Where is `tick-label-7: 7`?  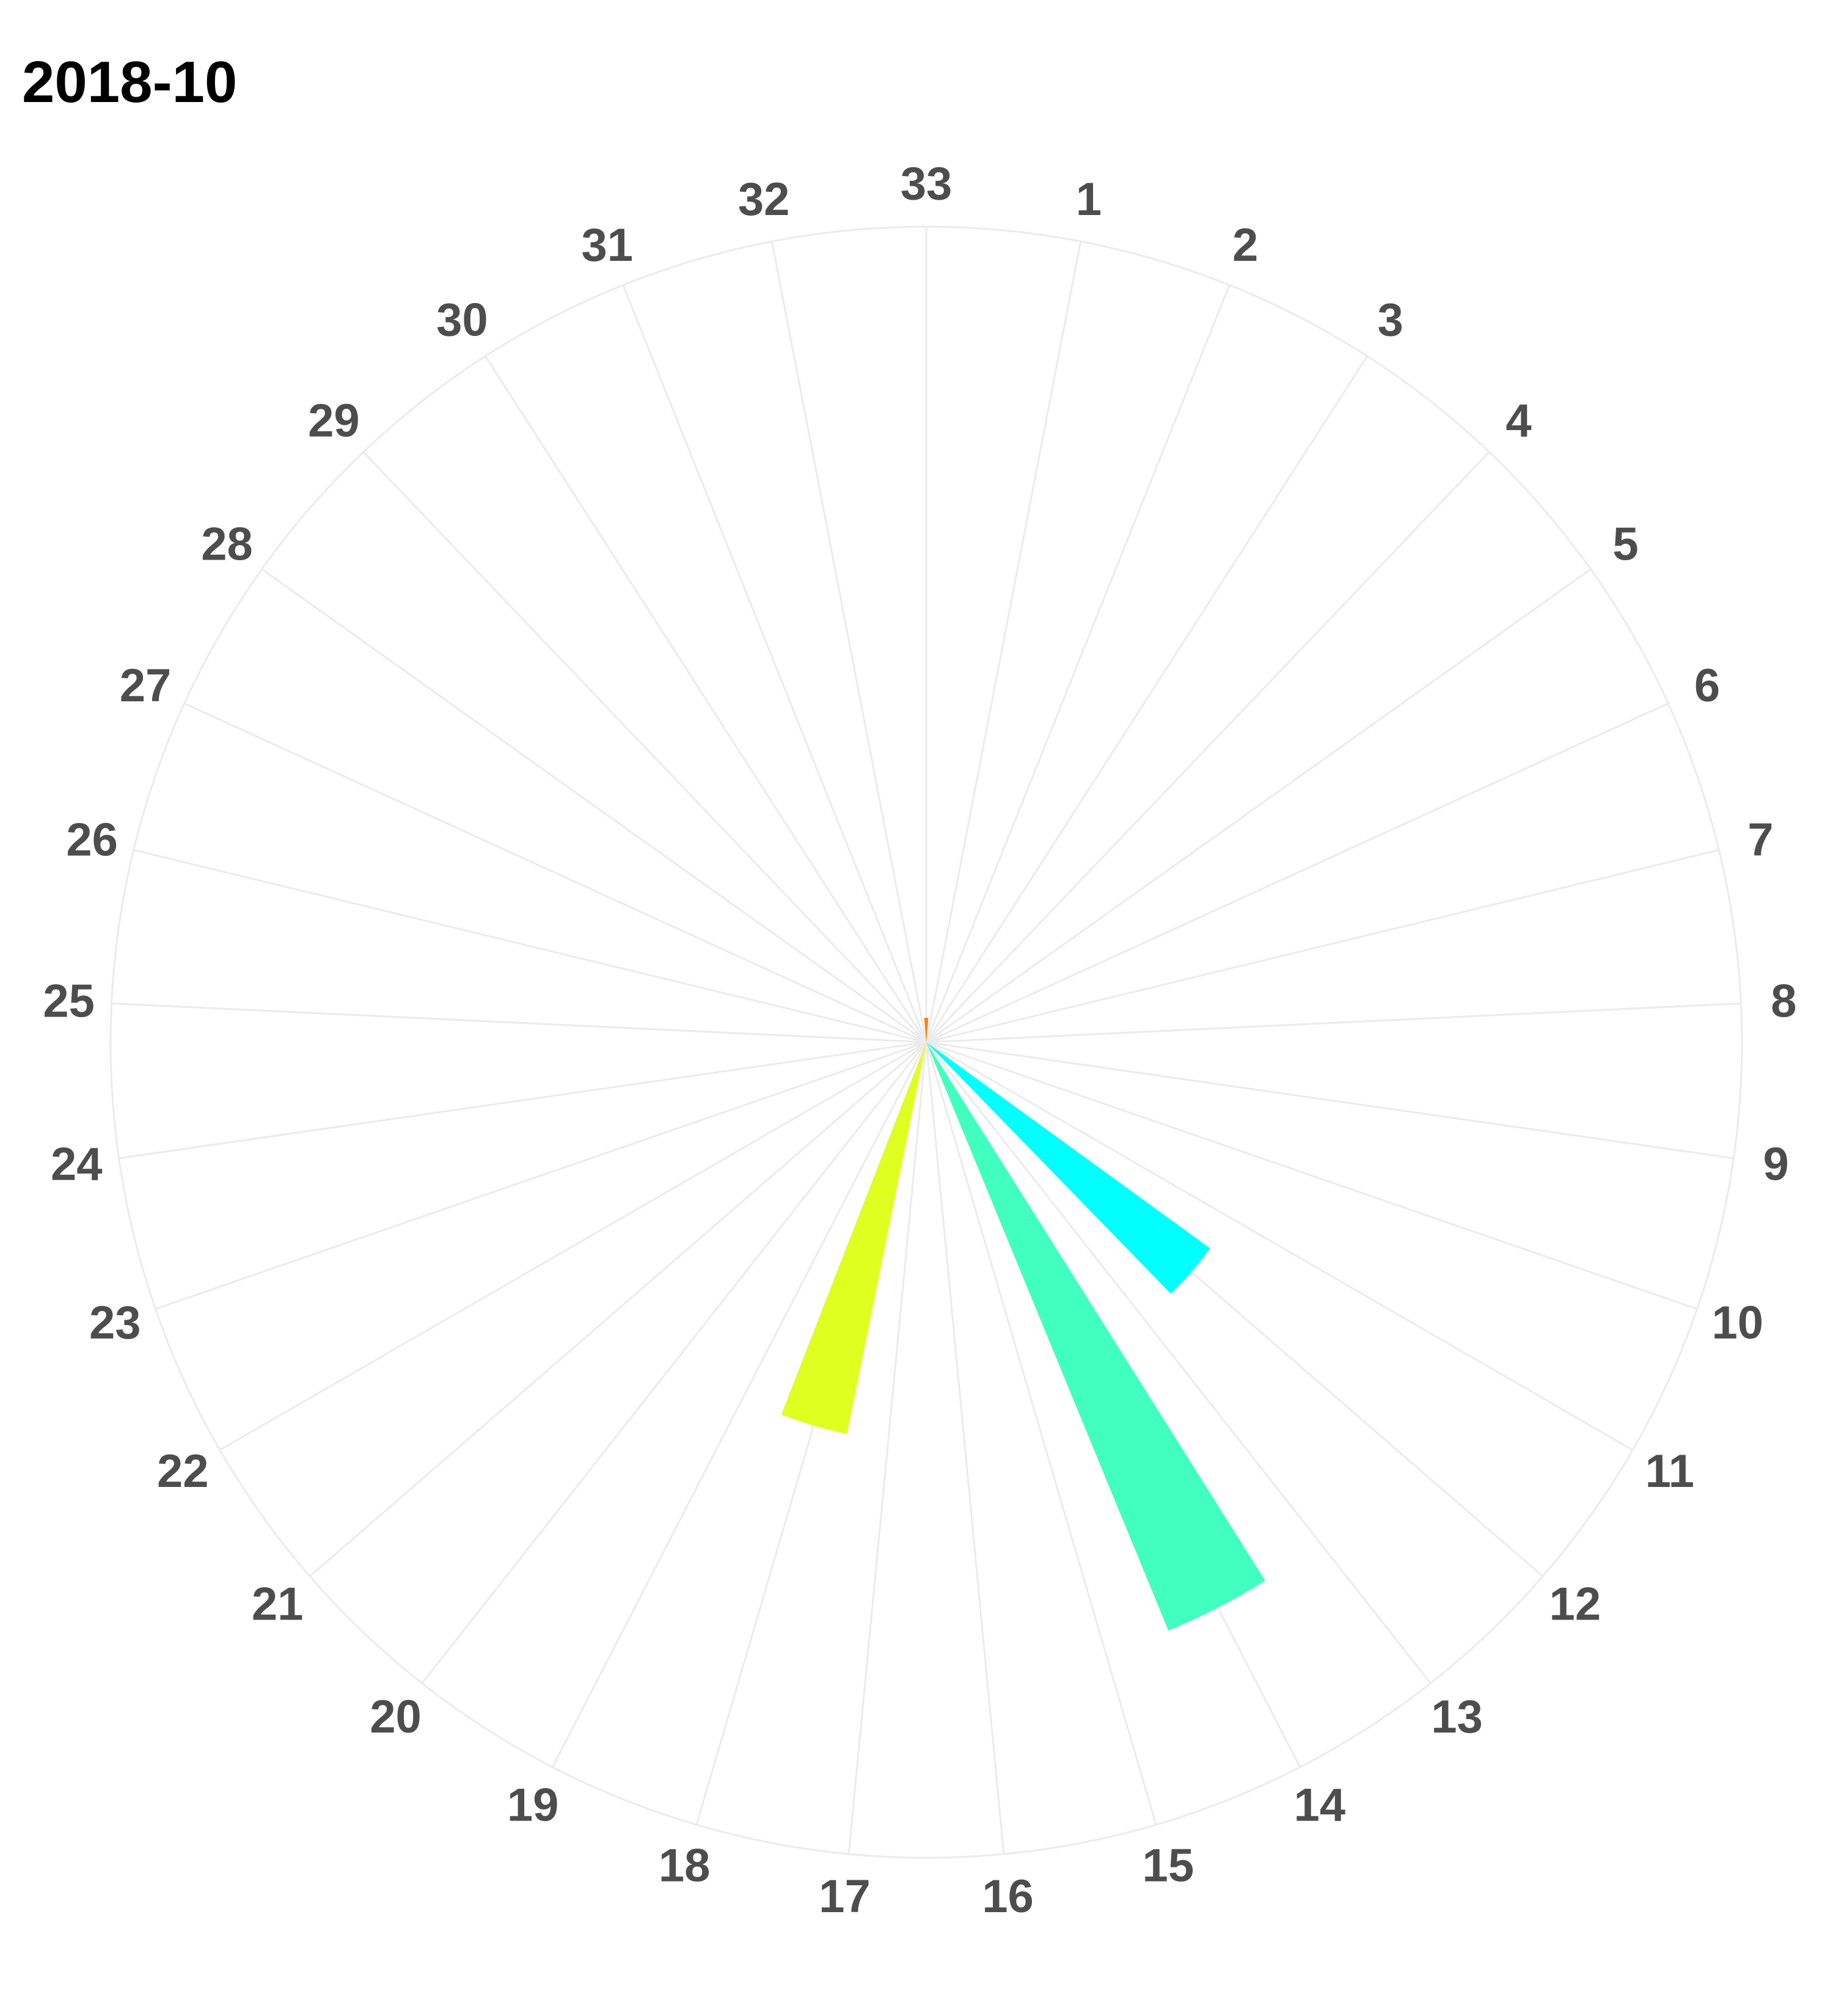
tick-label-7: 7 is located at coordinates (1760, 840).